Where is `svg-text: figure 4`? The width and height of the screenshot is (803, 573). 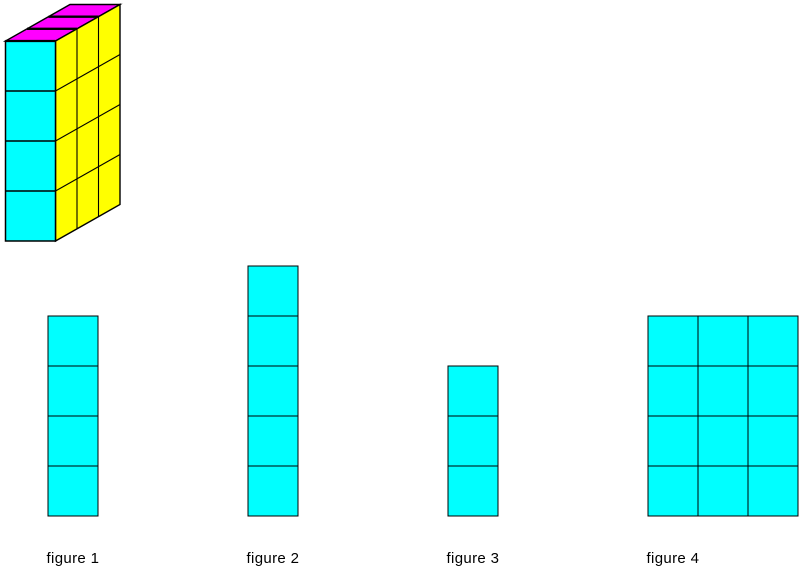 svg-text: figure 4 is located at coordinates (673, 558).